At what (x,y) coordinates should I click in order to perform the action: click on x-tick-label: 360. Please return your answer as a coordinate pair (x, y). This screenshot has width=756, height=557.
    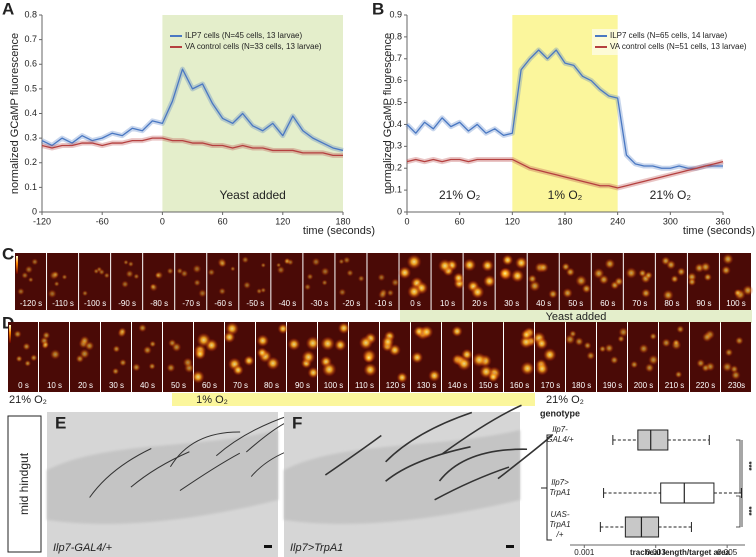
    Looking at the image, I should click on (722, 221).